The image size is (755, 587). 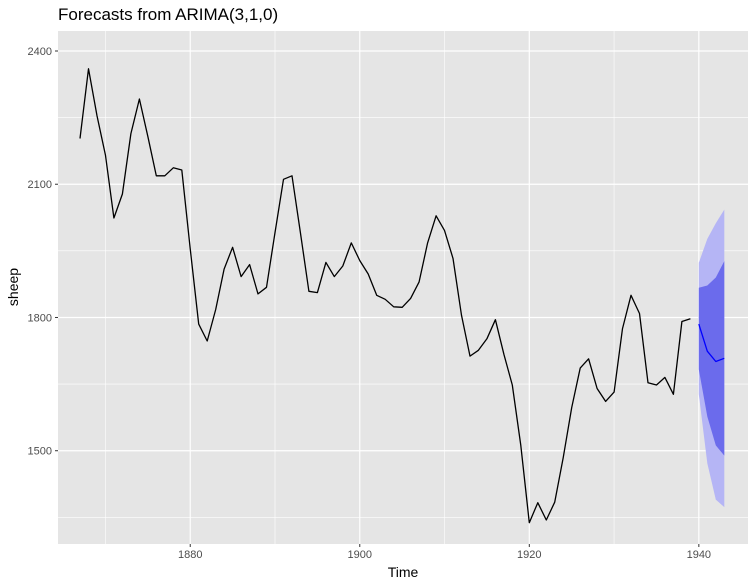 What do you see at coordinates (699, 555) in the screenshot?
I see `x-tick-label: 1940` at bounding box center [699, 555].